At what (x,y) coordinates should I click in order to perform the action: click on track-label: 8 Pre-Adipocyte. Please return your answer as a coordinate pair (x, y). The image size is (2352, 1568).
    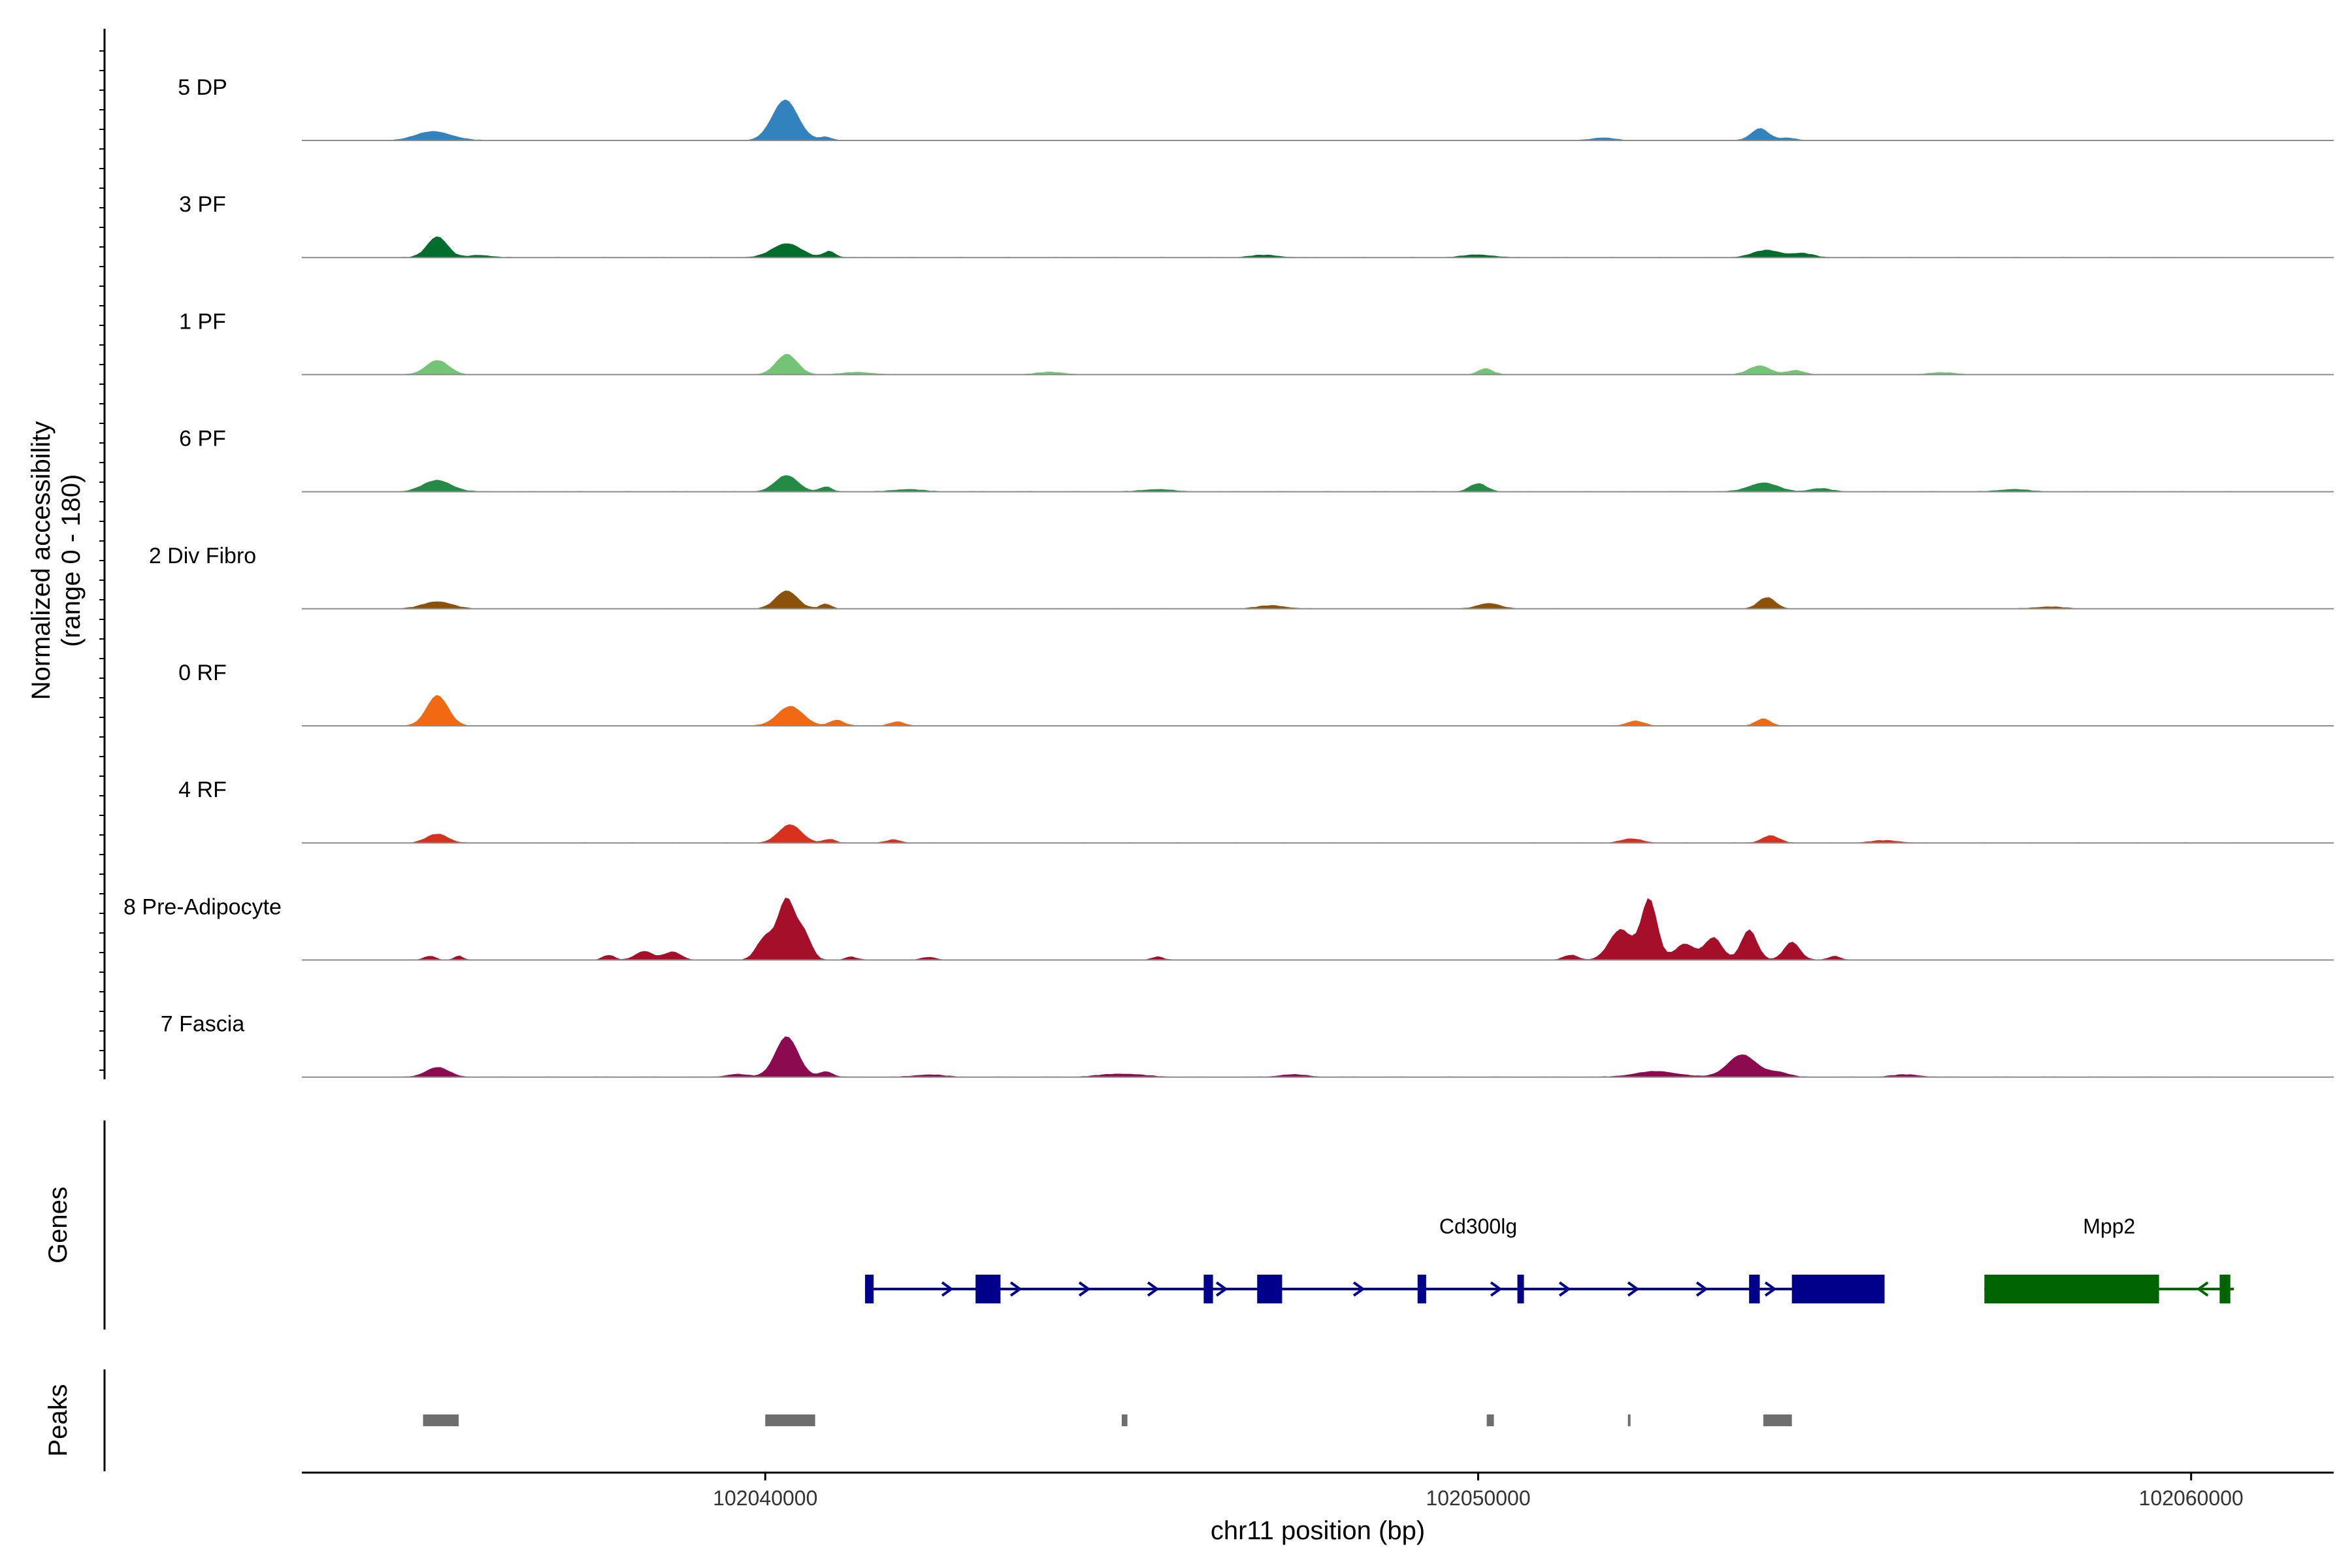
    Looking at the image, I should click on (202, 906).